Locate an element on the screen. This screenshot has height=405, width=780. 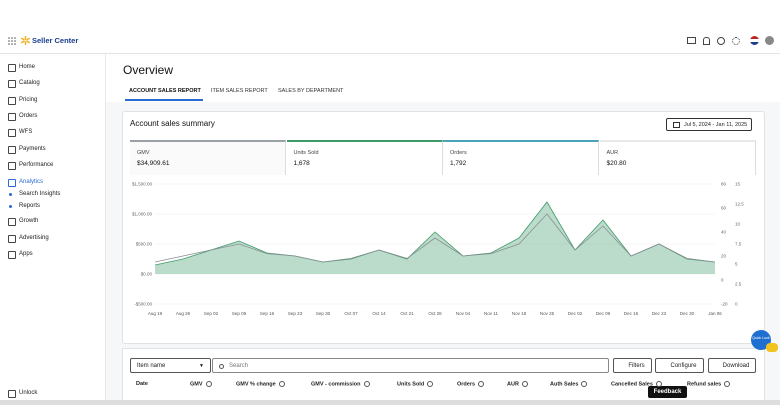
y3-tick-label: 5 is located at coordinates (736, 264).